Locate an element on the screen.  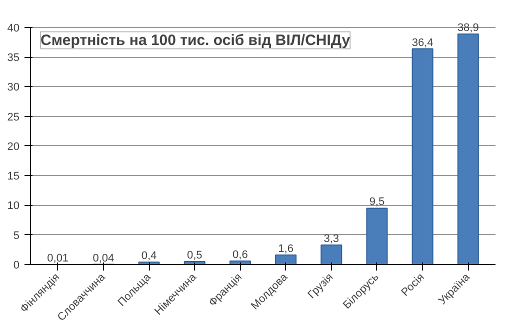
y-tick-label: 25 is located at coordinates (13, 117).